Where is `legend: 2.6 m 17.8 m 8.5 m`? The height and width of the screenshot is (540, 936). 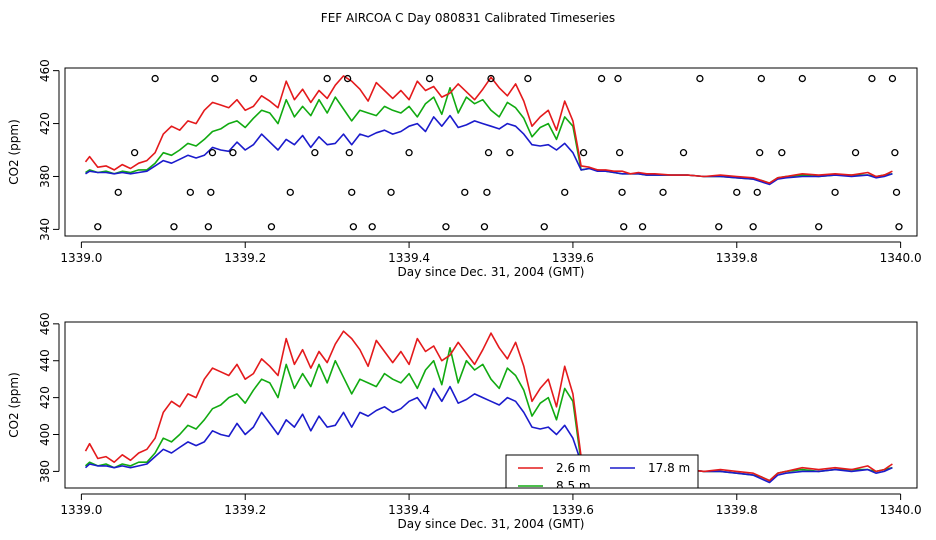 legend: 2.6 m 17.8 m 8.5 m is located at coordinates (602, 473).